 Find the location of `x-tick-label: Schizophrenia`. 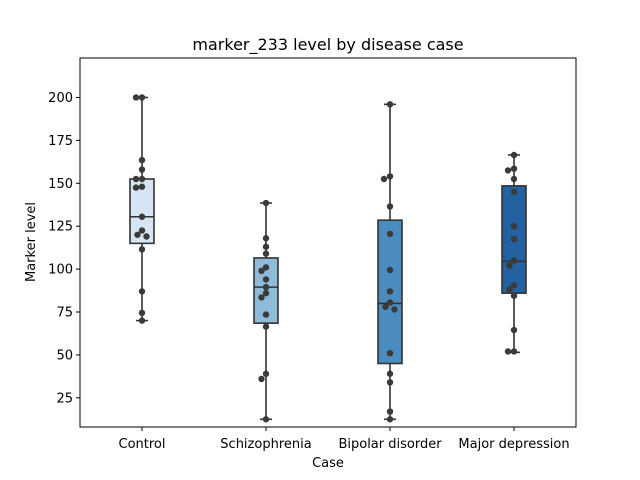

x-tick-label: Schizophrenia is located at coordinates (265, 444).